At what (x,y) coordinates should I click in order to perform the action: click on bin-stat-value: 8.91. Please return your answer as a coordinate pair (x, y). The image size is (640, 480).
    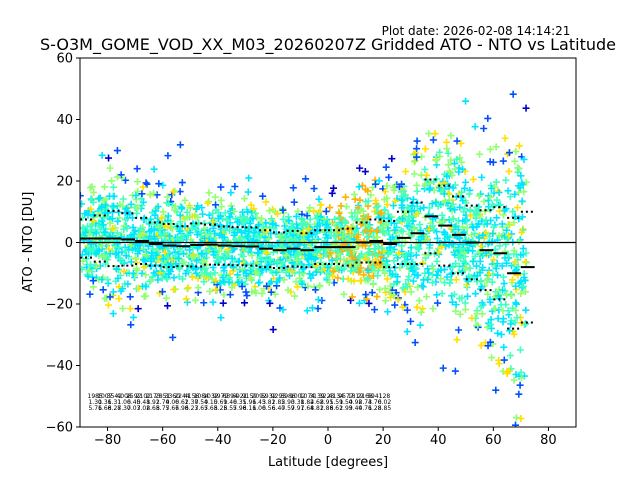
    Looking at the image, I should click on (327, 402).